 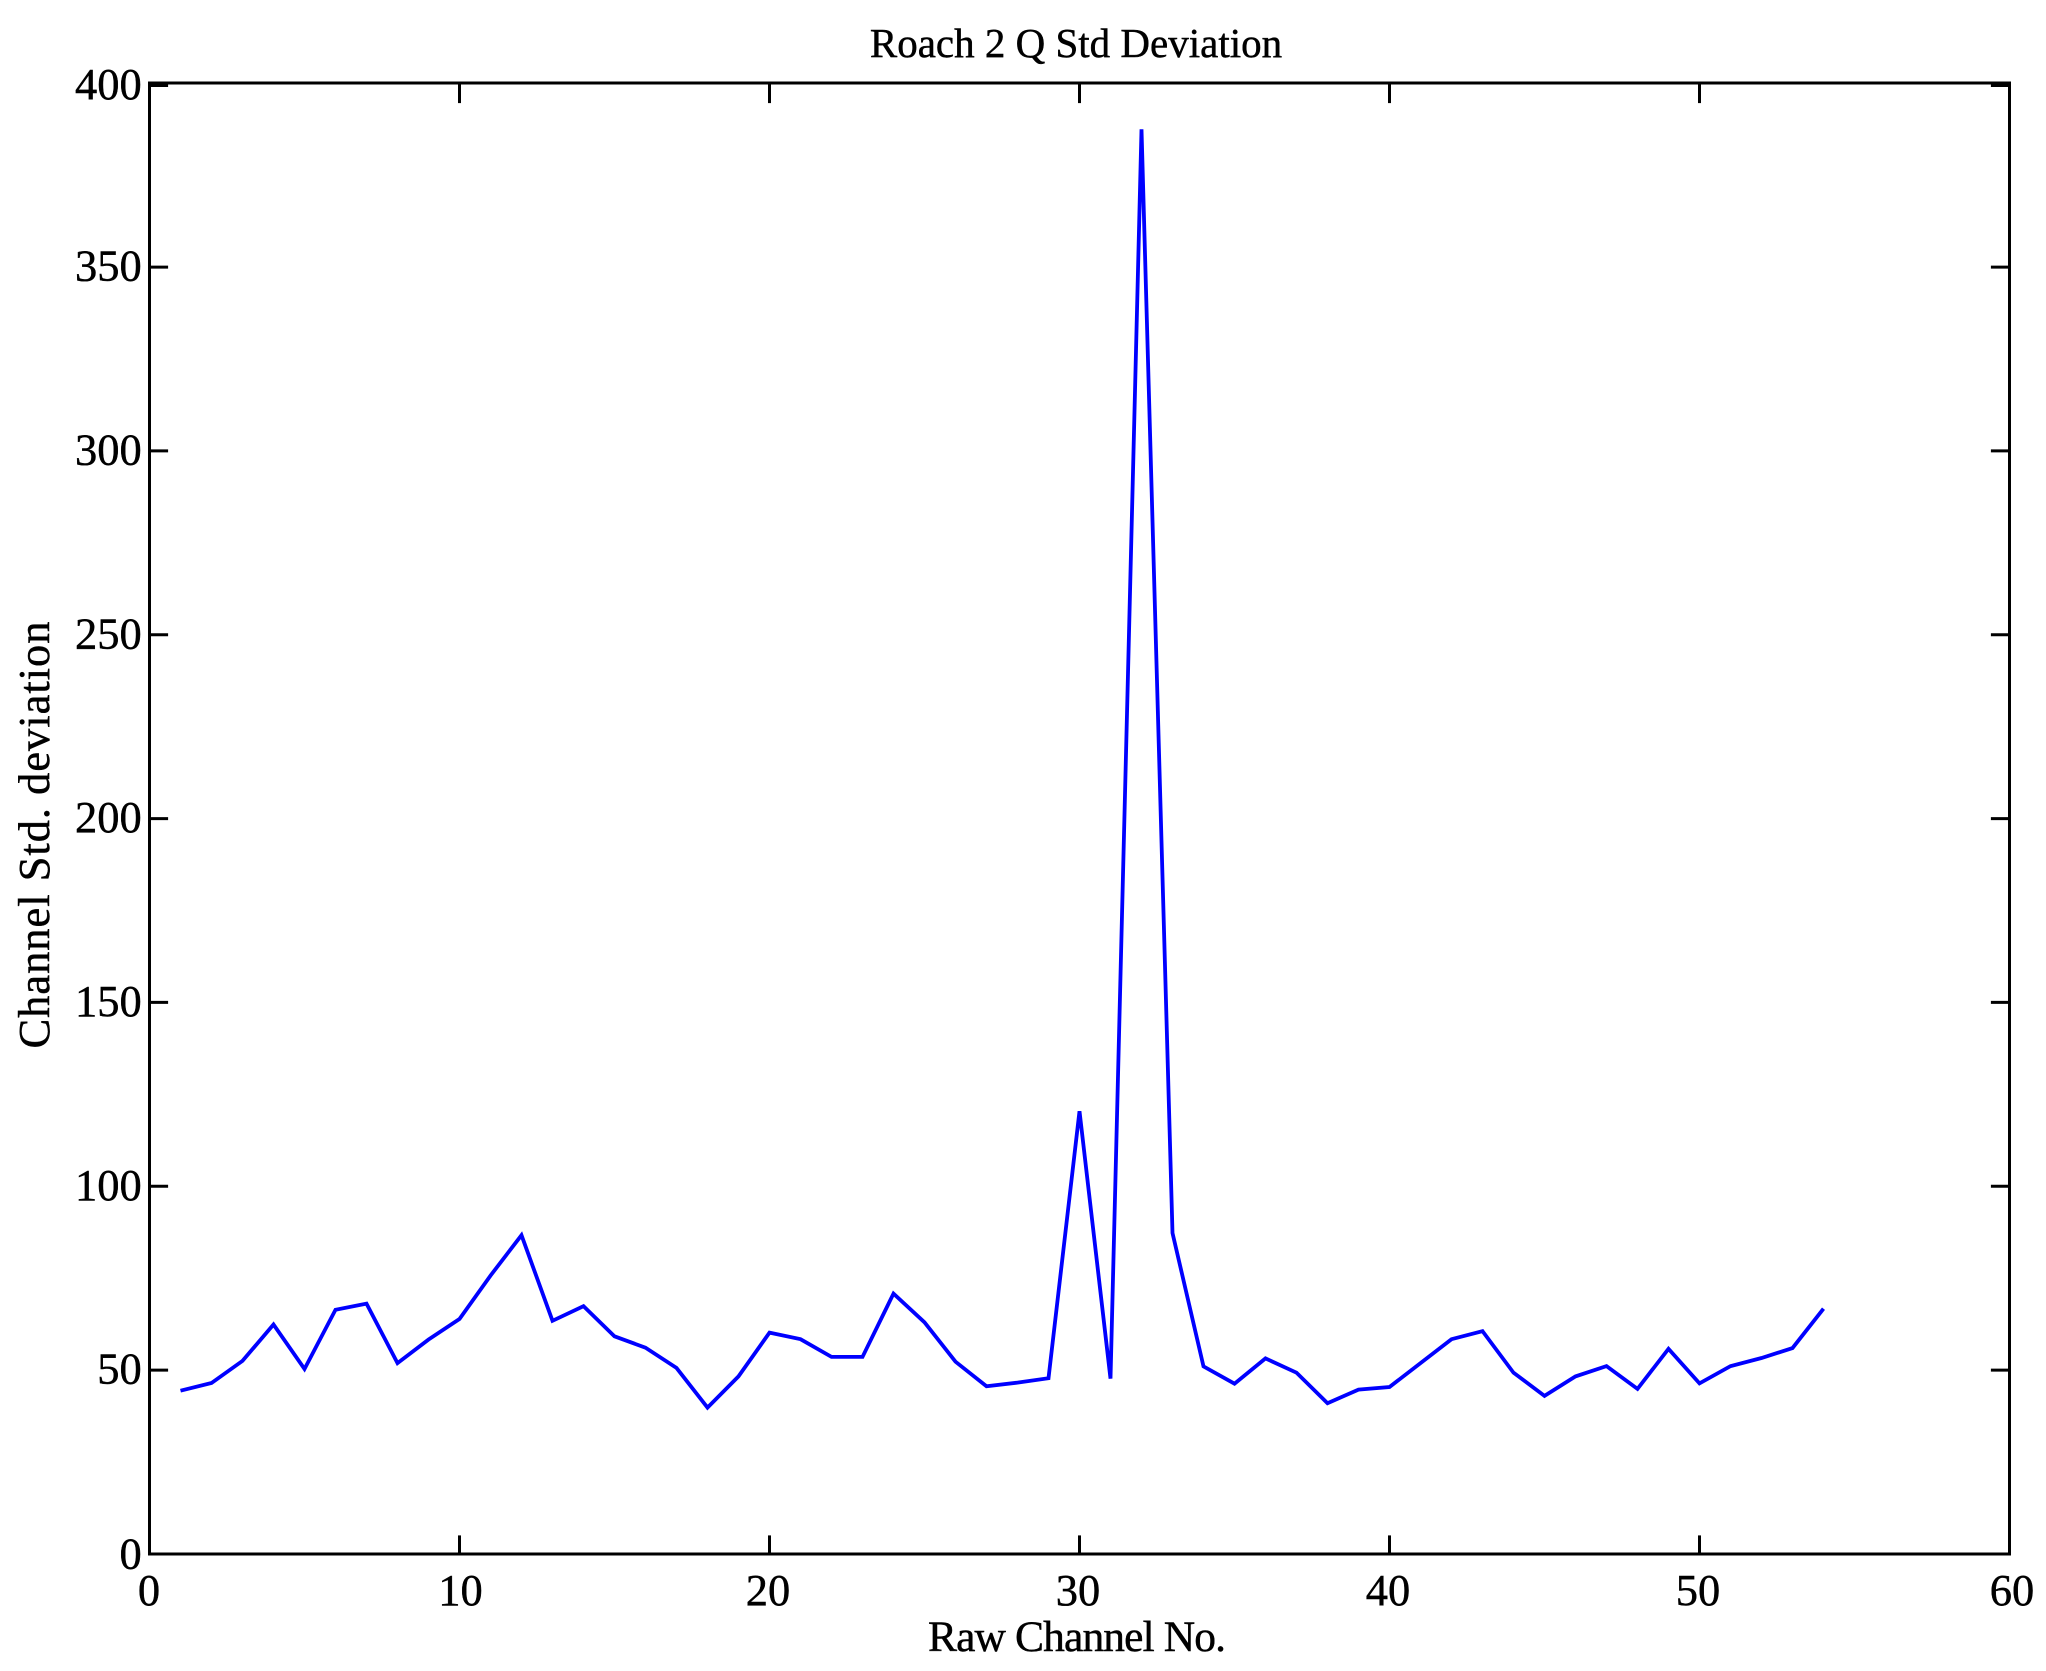 I want to click on svg-text: 100, so click(x=108, y=1185).